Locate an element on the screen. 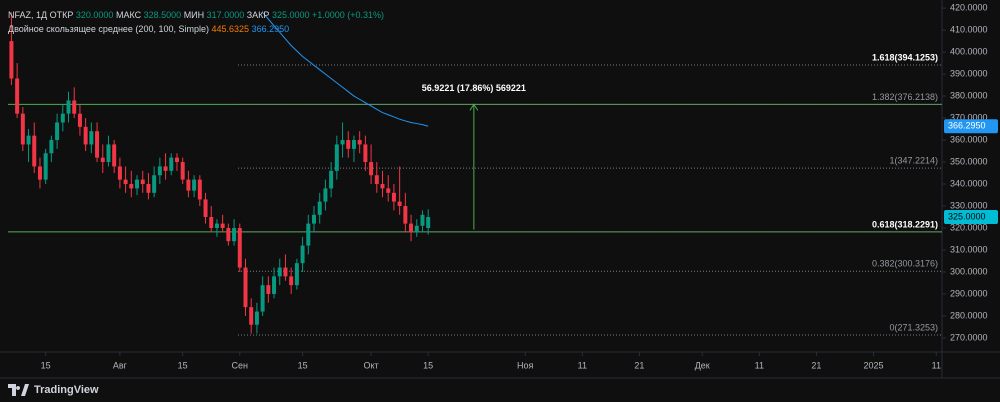  fib-level-label: 0.382(300.3176) is located at coordinates (905, 264).